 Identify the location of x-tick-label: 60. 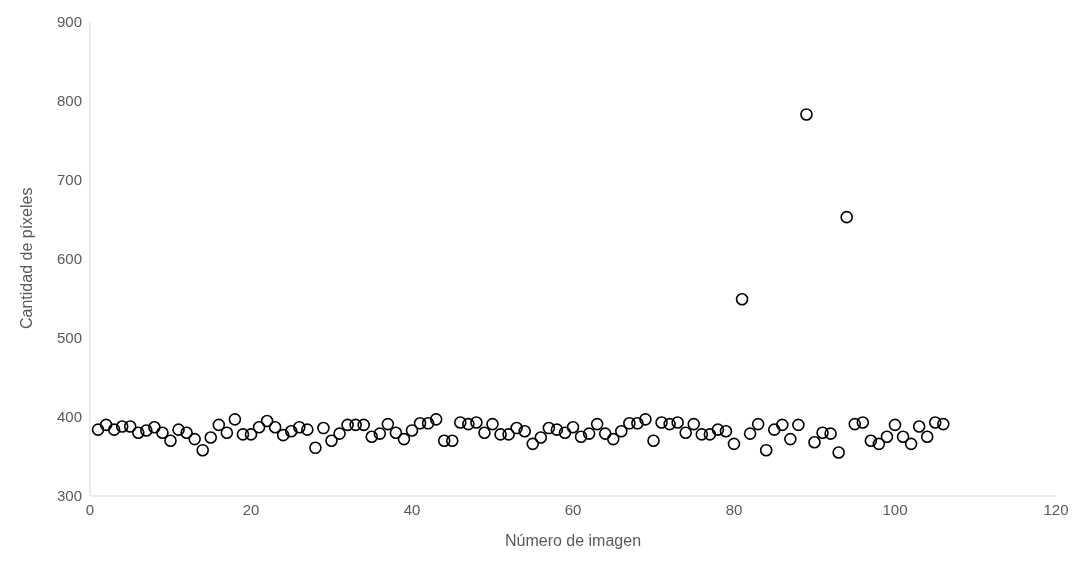
(573, 509).